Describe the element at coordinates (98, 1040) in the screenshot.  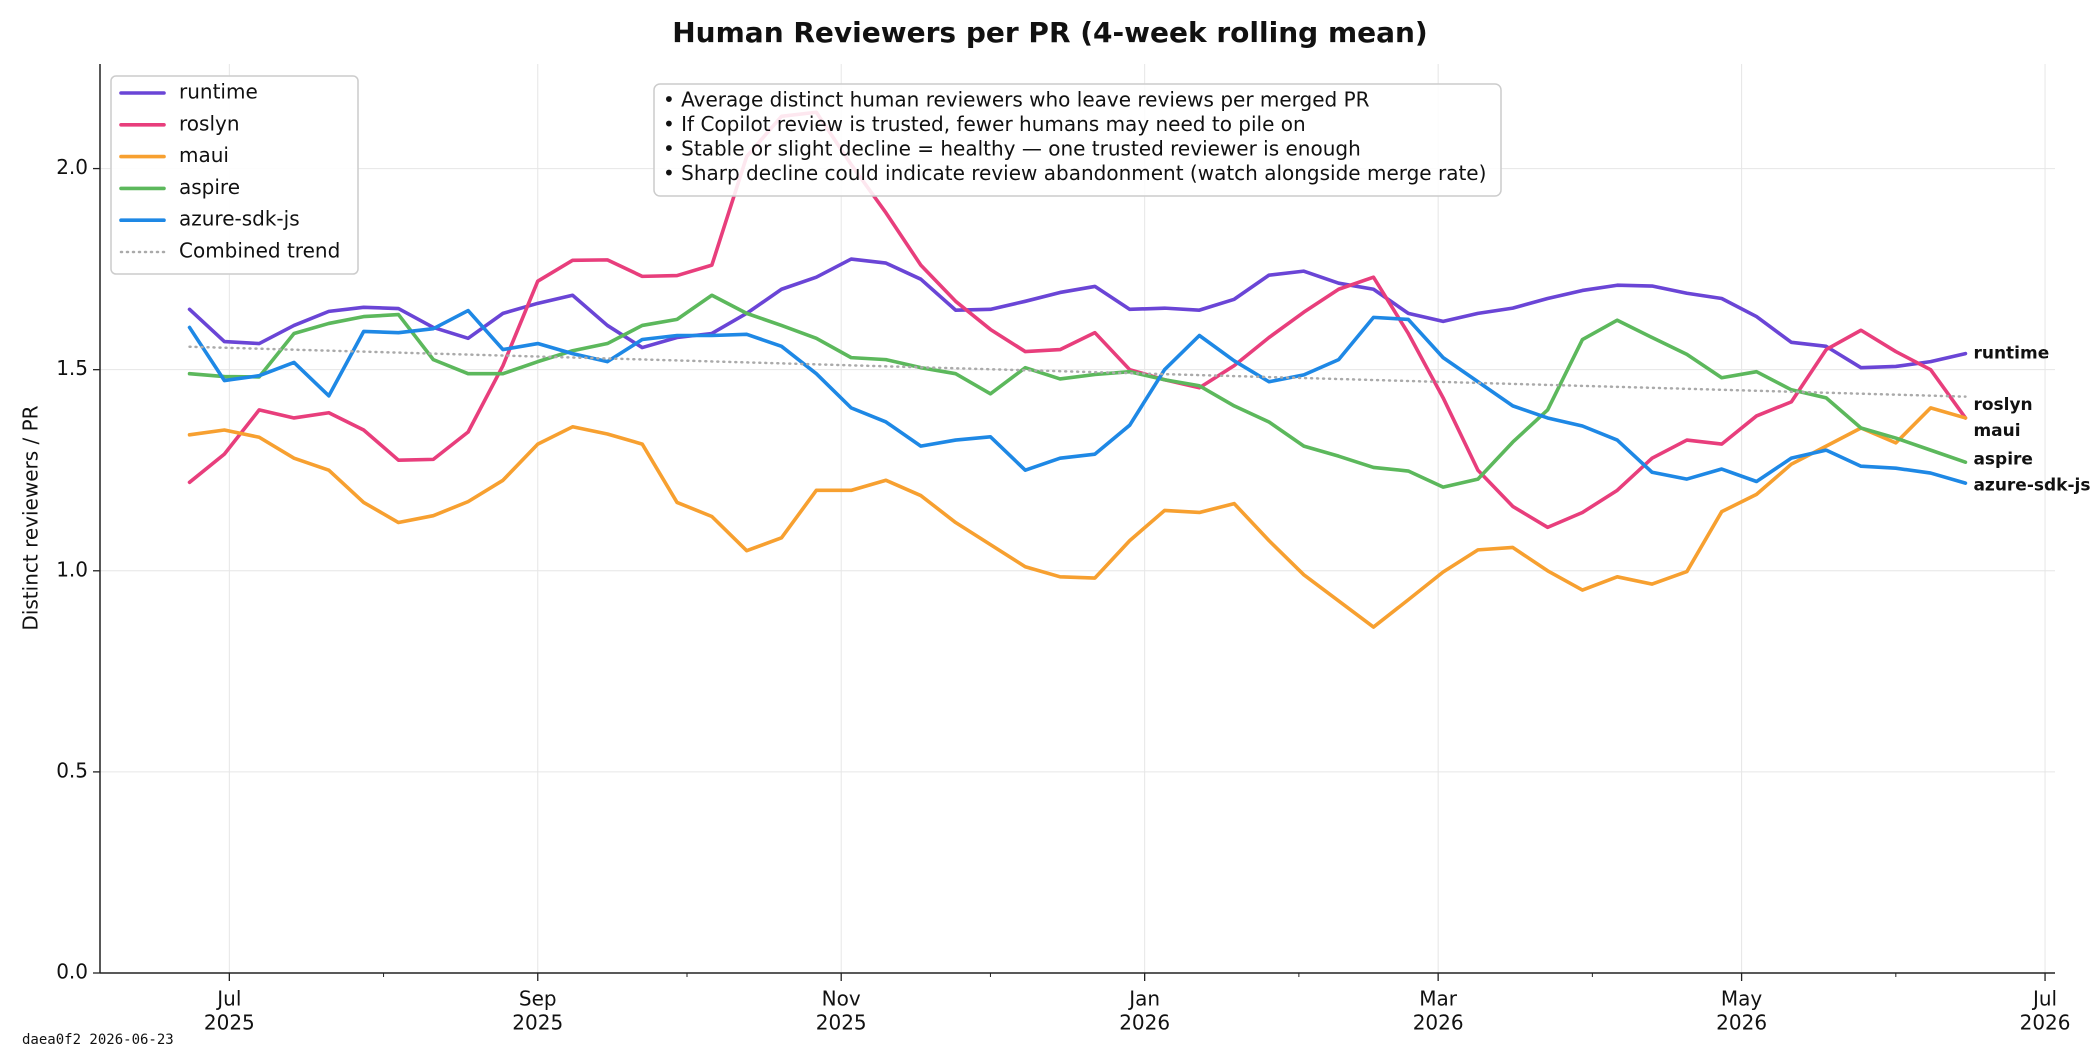
I see `footer: daea0f2 2026-06-23` at that location.